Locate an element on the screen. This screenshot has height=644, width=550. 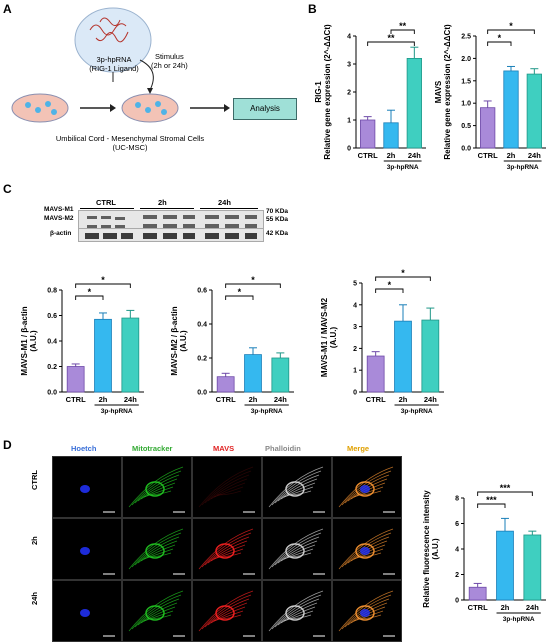
y-axis-label: MAVS-M1 / β-actin(A.U.) is located at coordinates (29, 340).